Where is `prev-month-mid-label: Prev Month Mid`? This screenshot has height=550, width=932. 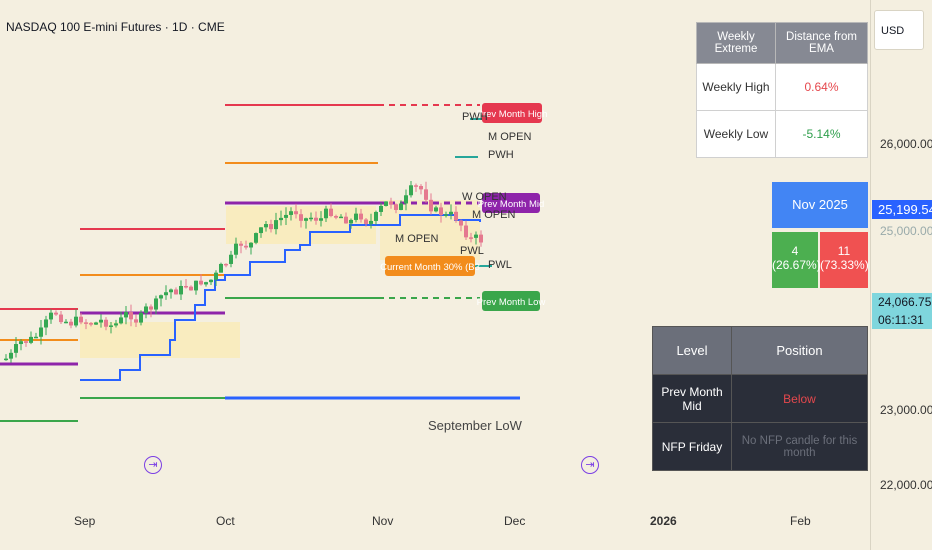 prev-month-mid-label: Prev Month Mid is located at coordinates (511, 204).